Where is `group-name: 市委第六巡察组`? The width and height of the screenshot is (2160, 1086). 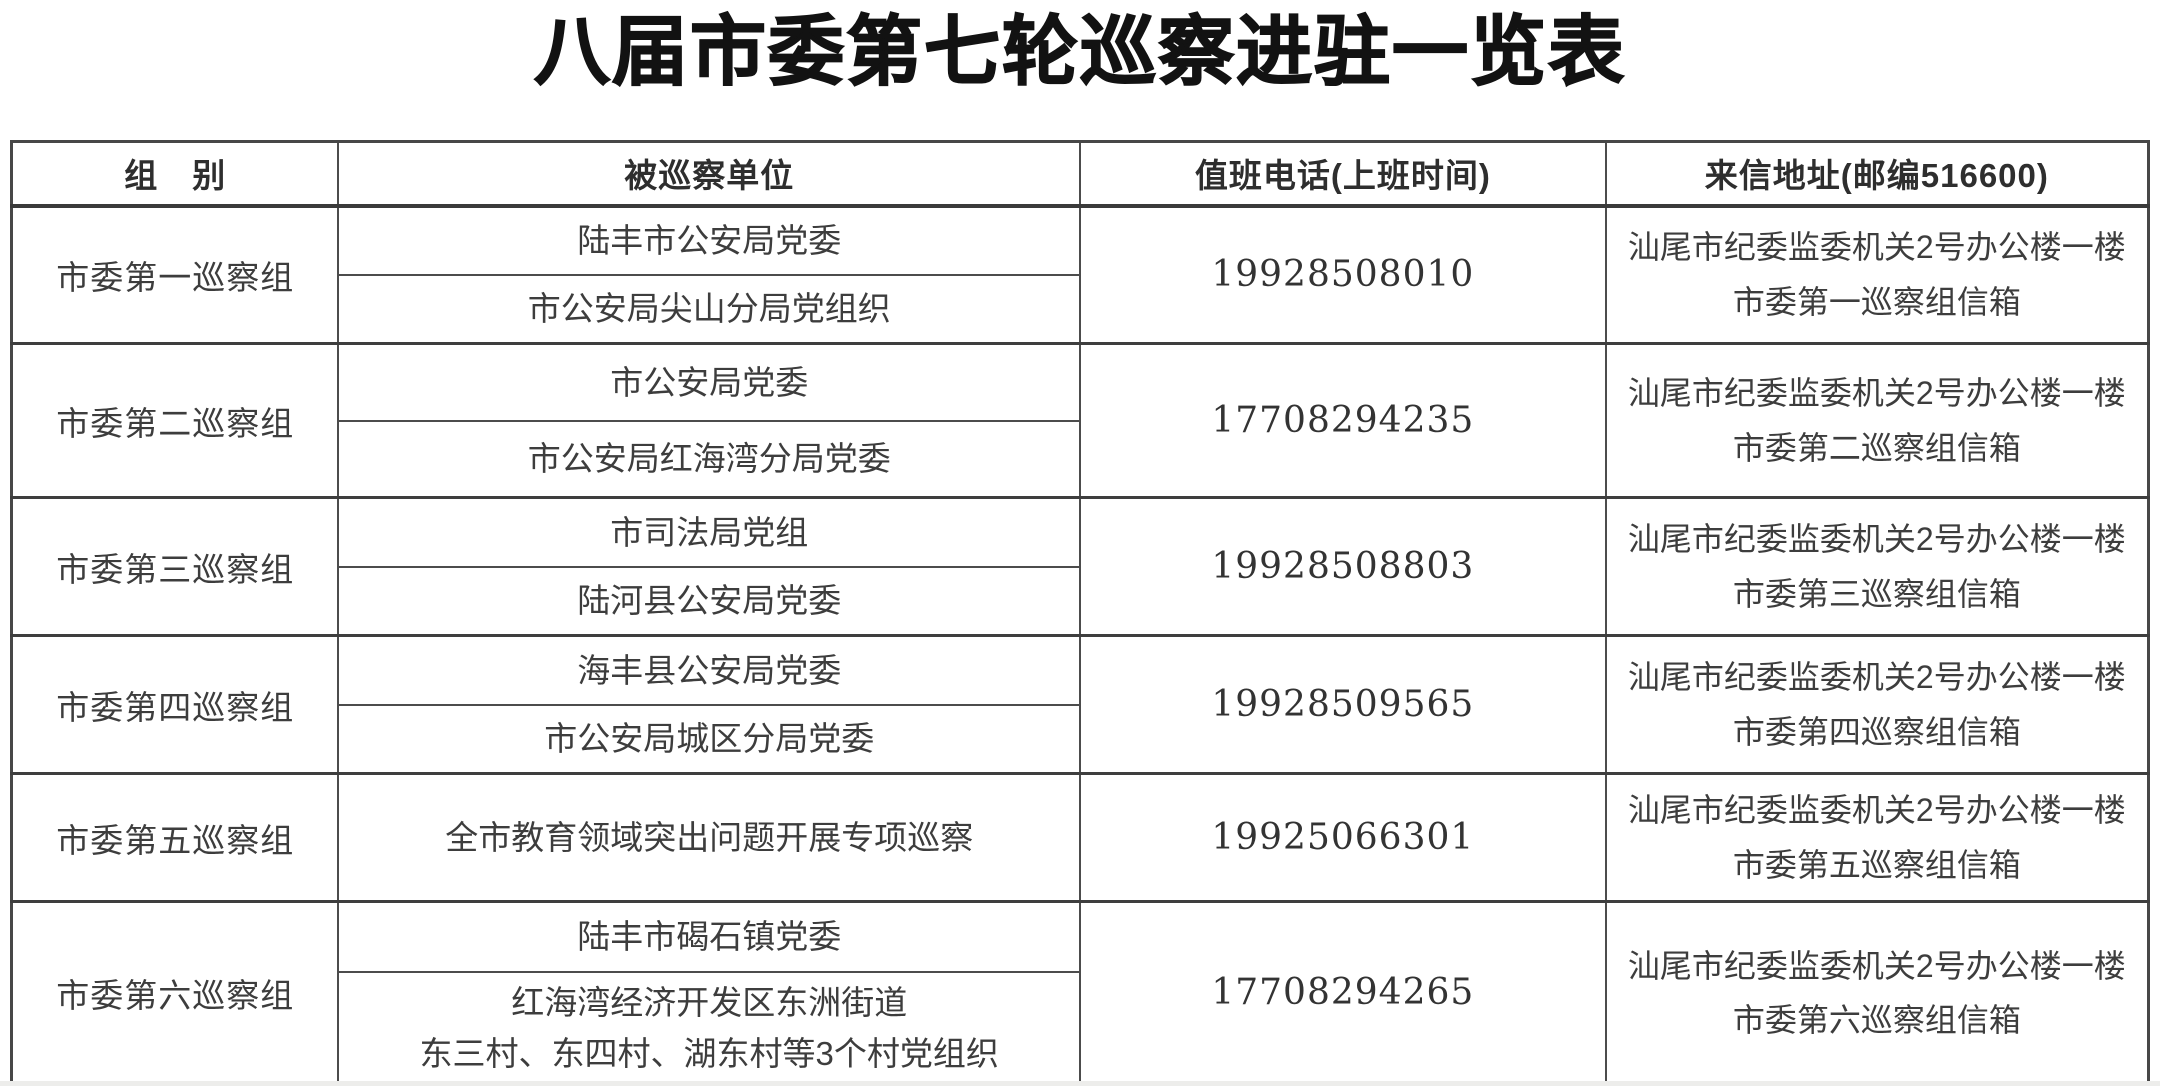 group-name: 市委第六巡察组 is located at coordinates (175, 993).